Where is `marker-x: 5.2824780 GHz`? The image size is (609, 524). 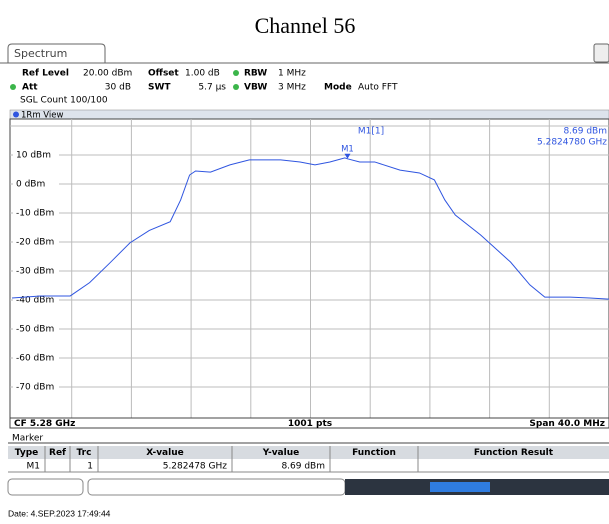
marker-x: 5.2824780 GHz is located at coordinates (572, 143).